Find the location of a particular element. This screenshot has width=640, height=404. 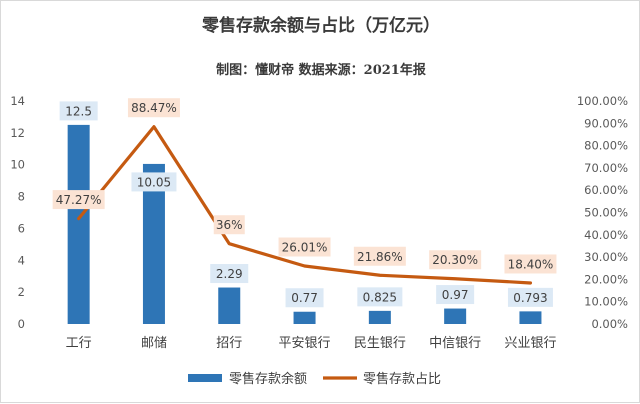

right-tick-label: 80.00% is located at coordinates (606, 146).